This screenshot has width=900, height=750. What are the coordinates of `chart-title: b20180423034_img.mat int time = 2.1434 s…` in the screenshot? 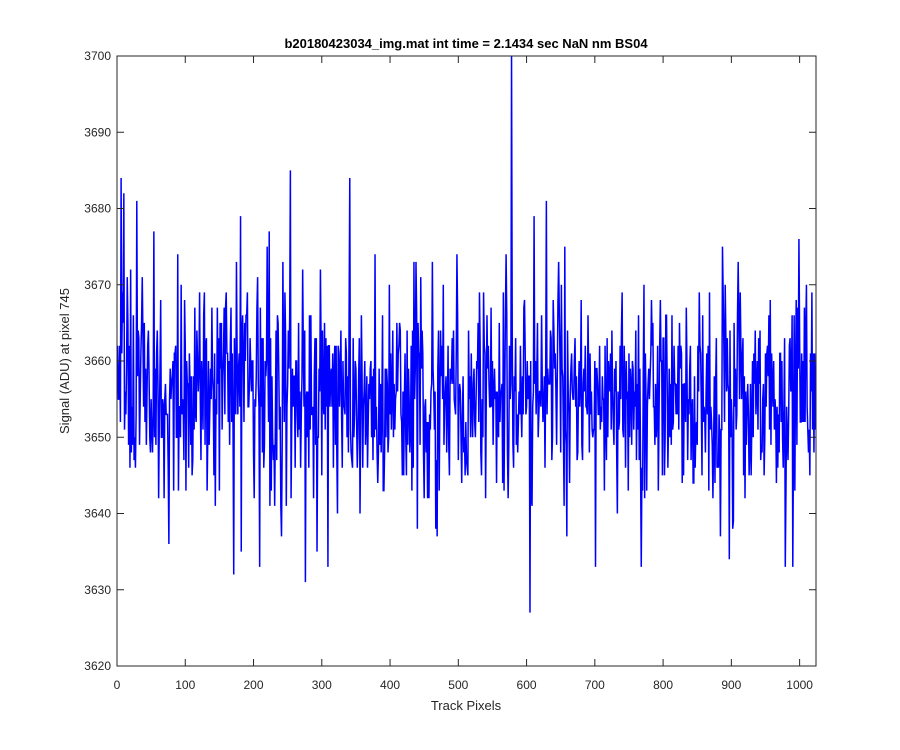 It's located at (466, 43).